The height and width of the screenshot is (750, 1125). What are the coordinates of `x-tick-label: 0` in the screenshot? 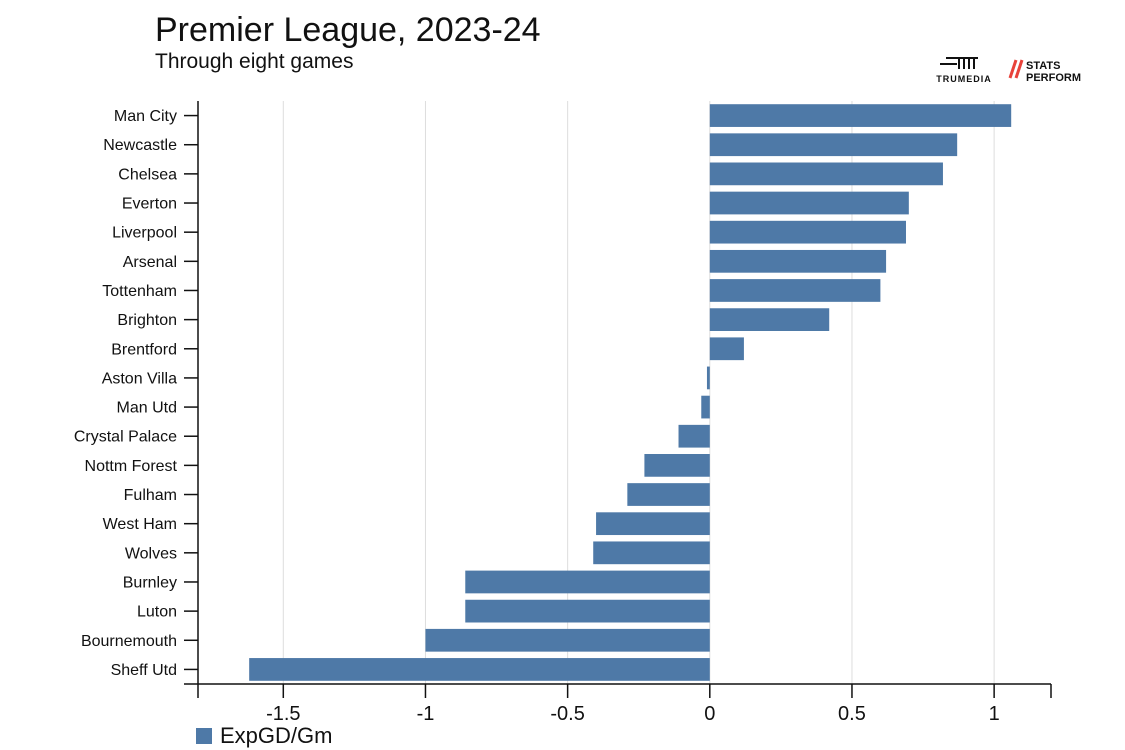 It's located at (709, 712).